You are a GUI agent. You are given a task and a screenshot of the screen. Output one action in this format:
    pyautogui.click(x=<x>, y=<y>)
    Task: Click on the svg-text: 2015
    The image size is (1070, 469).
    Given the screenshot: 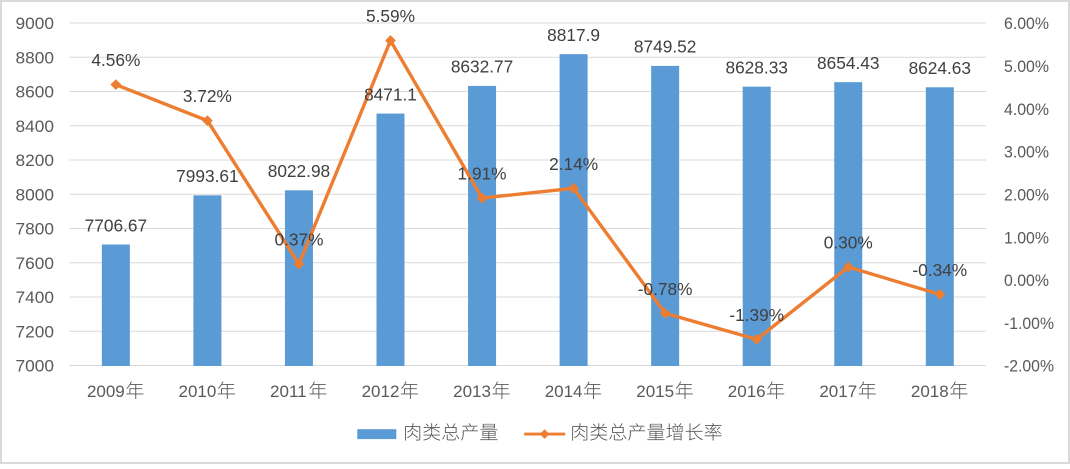 What is the action you would take?
    pyautogui.click(x=655, y=391)
    